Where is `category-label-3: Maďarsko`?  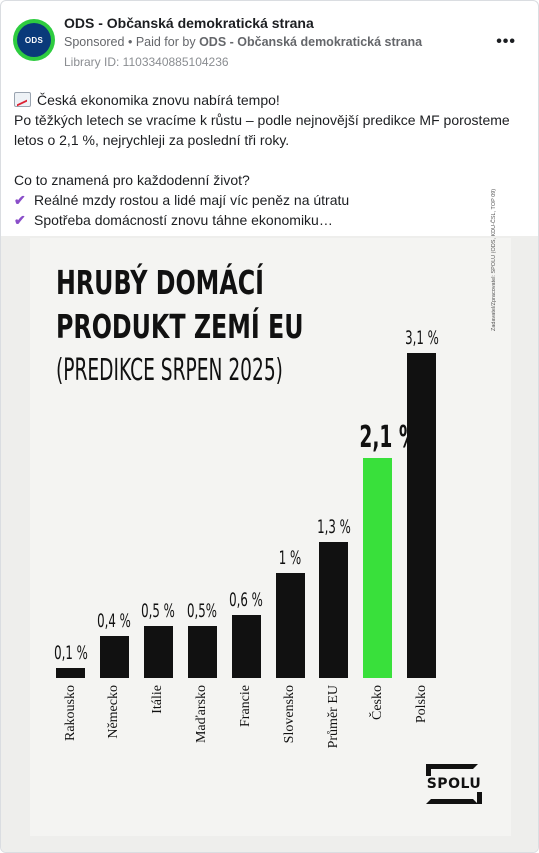 category-label-3: Maďarsko is located at coordinates (202, 714).